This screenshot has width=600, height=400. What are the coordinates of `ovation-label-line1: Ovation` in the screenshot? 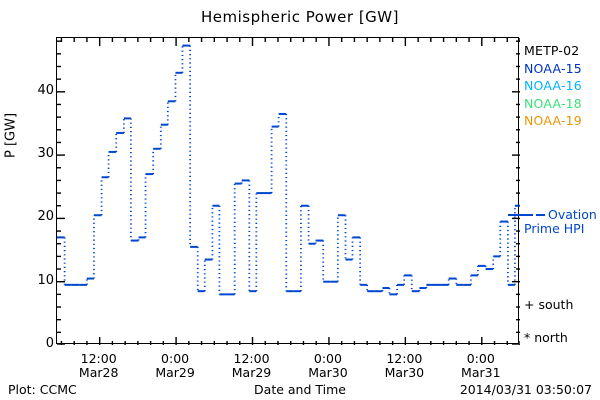 It's located at (572, 214).